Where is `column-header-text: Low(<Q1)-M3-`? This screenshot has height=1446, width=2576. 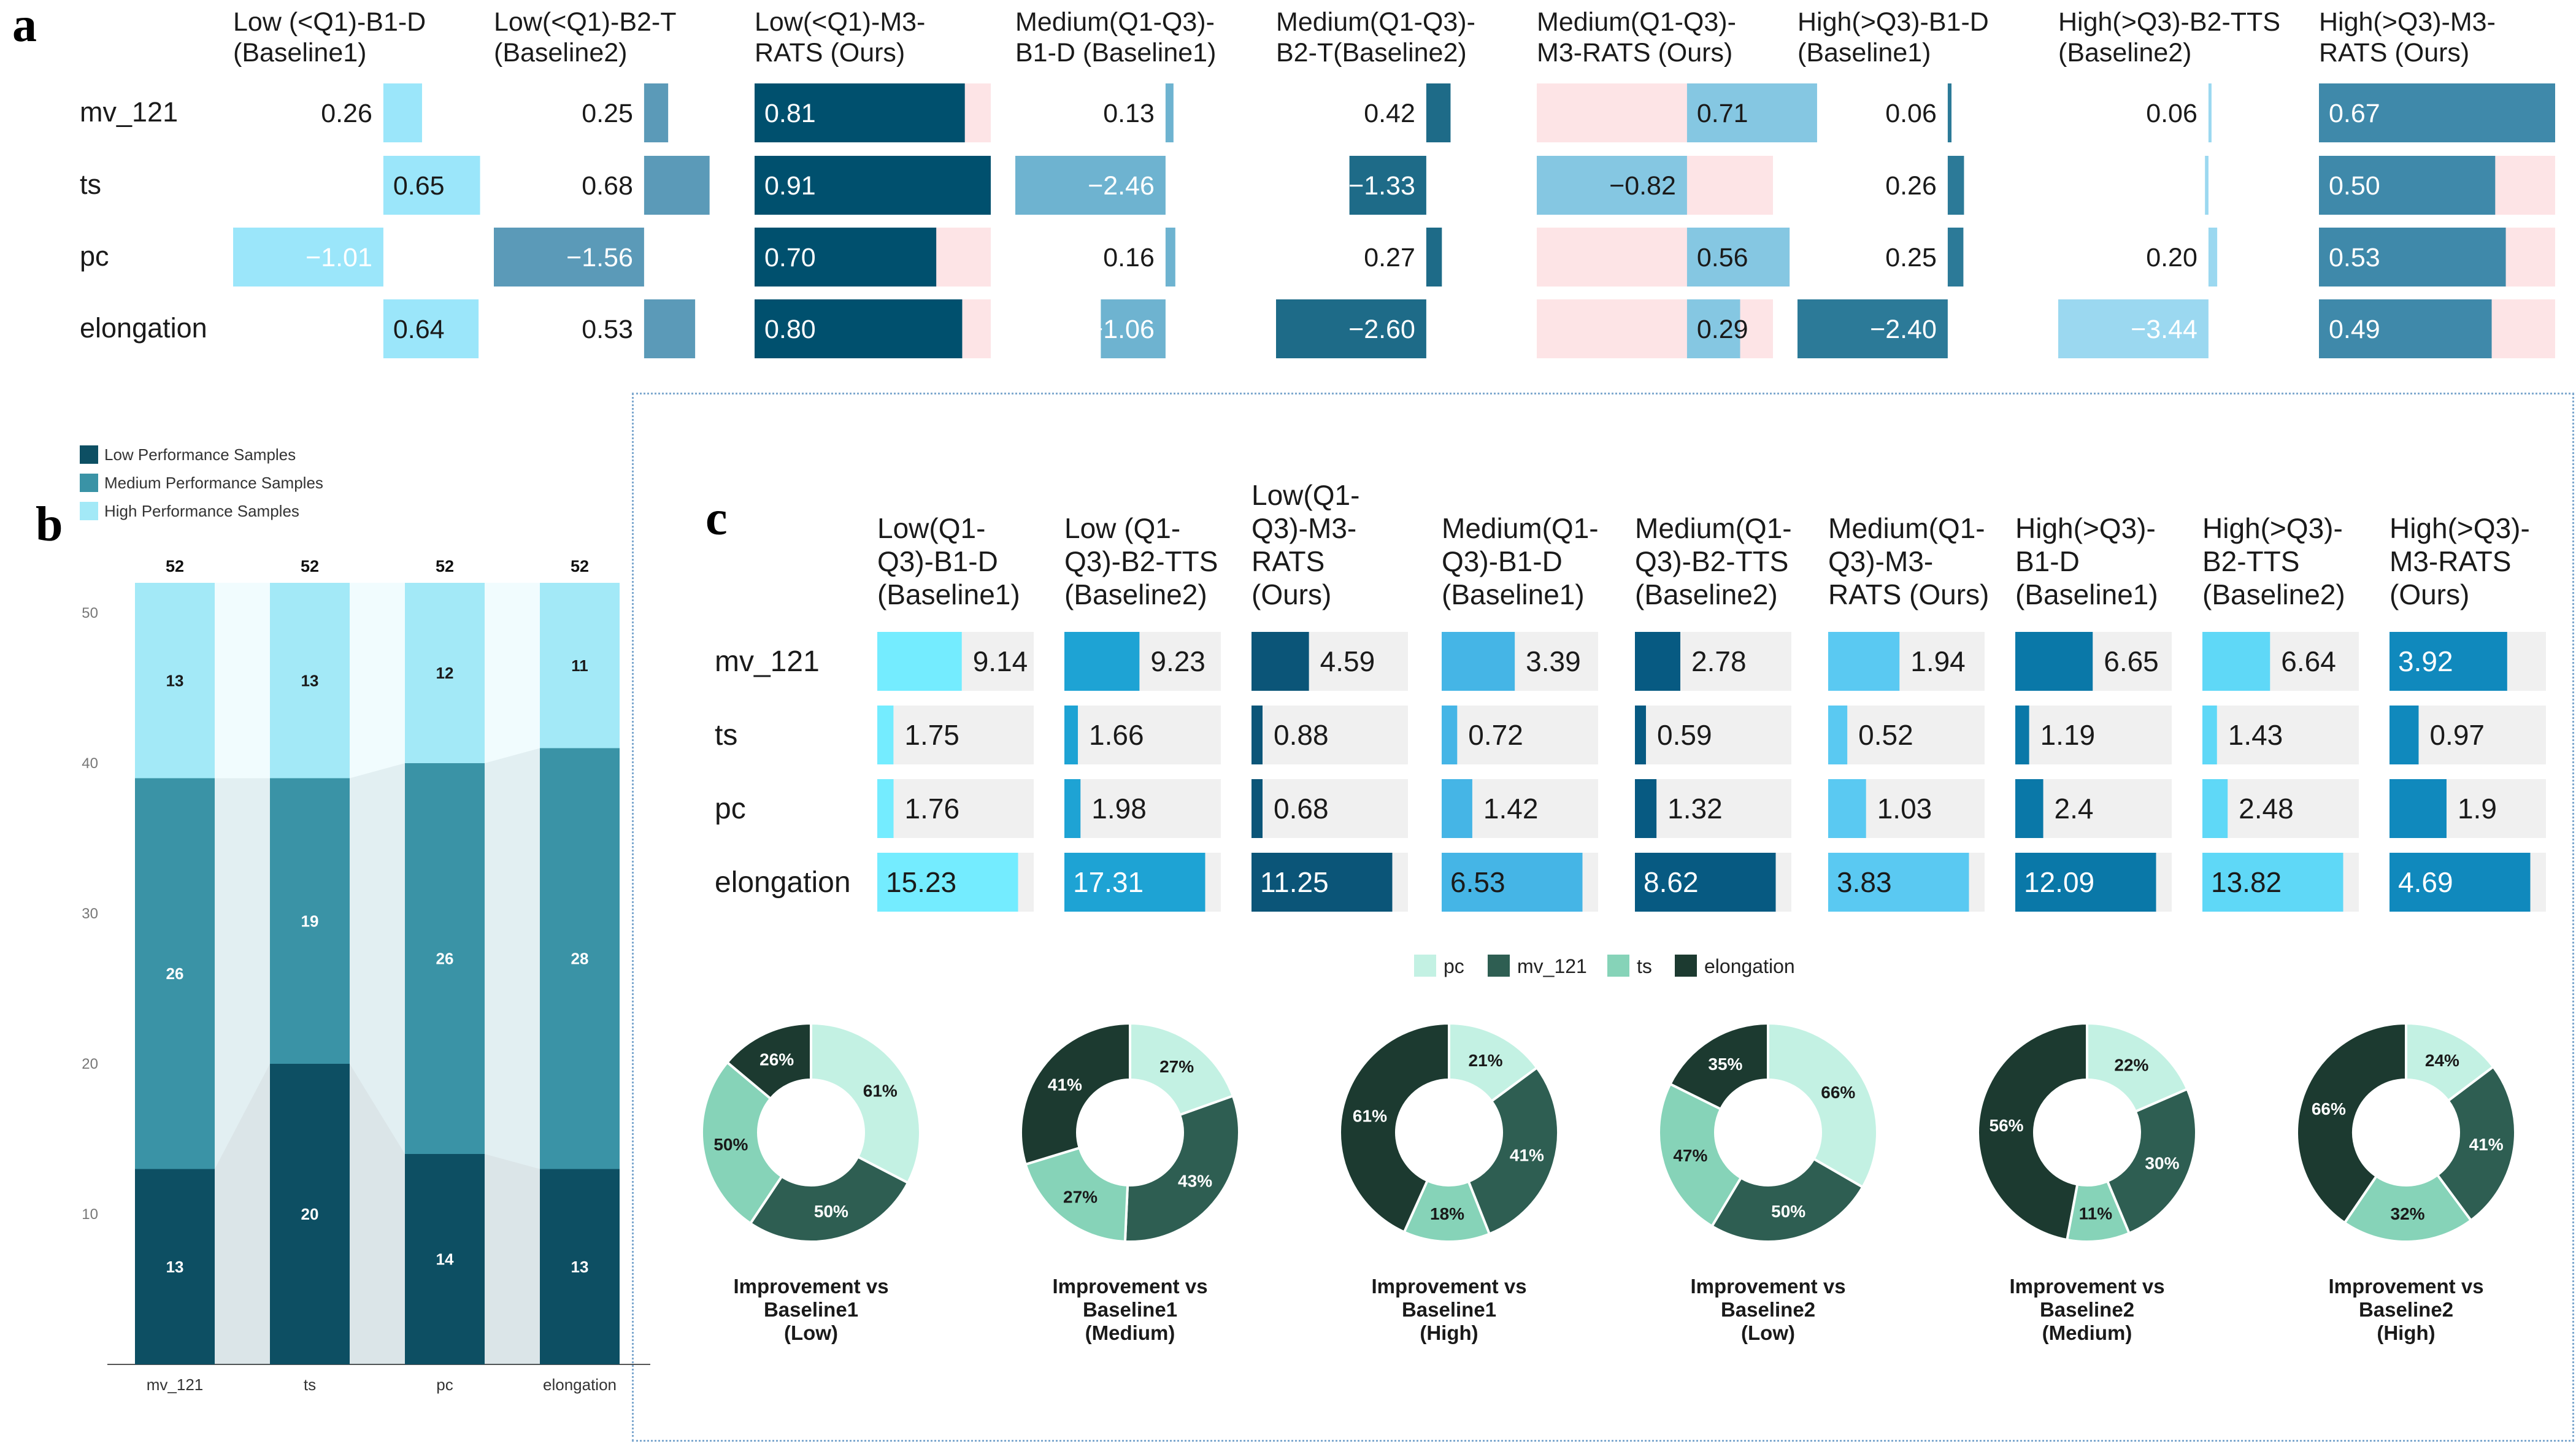
column-header-text: Low(<Q1)-M3- is located at coordinates (840, 22).